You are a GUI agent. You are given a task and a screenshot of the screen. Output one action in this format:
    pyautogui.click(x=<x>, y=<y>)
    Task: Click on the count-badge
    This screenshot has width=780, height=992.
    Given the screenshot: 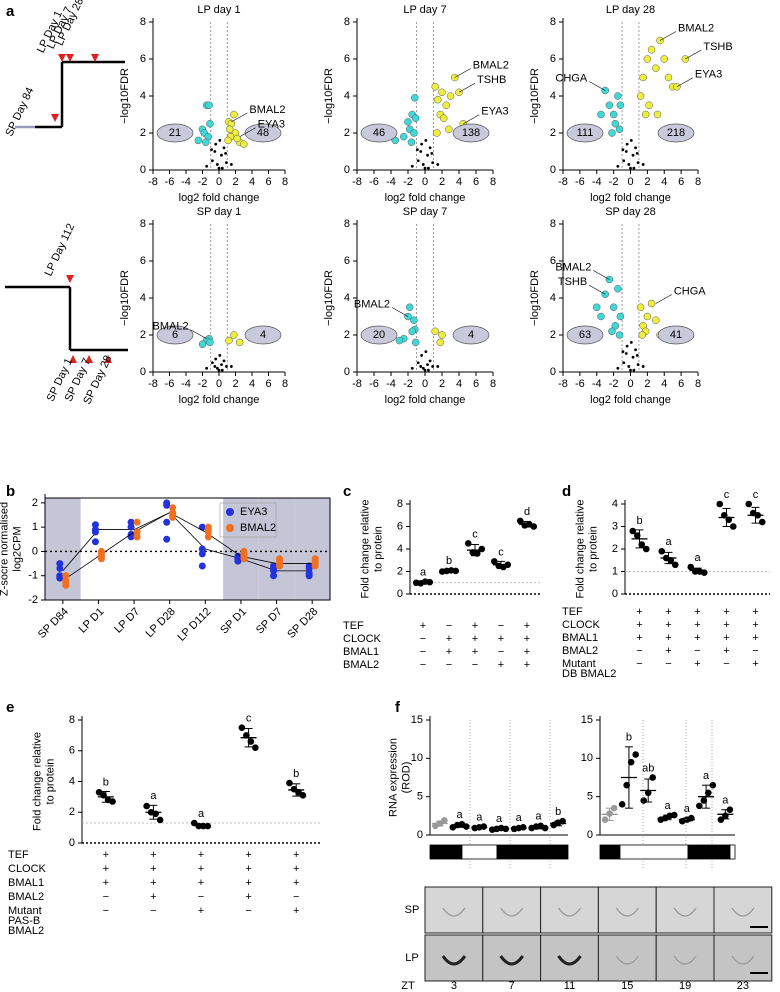 What is the action you would take?
    pyautogui.click(x=676, y=133)
    